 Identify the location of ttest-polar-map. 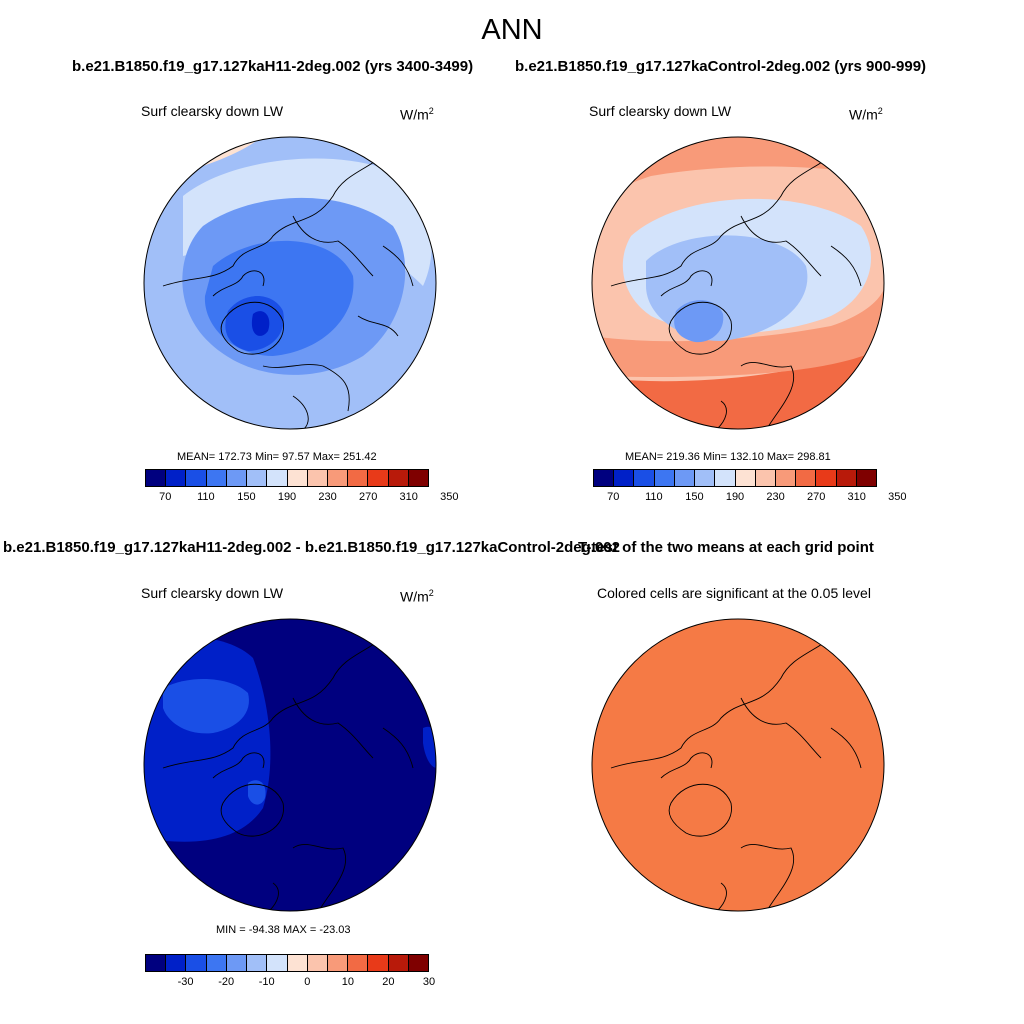
(738, 765).